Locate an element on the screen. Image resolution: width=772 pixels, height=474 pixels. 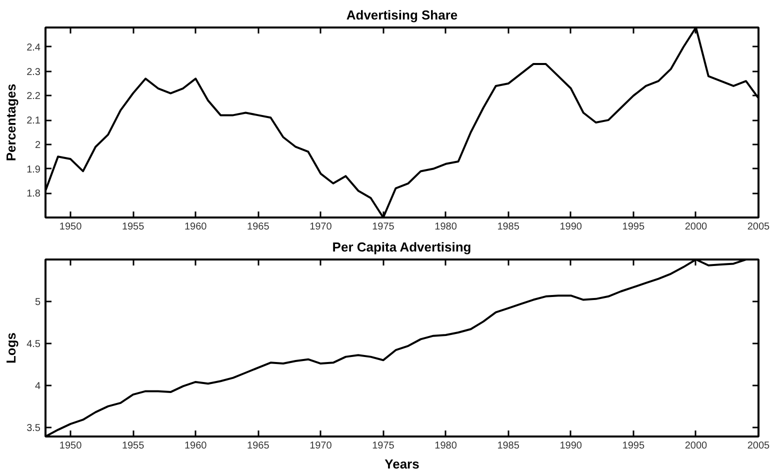
y-tick-label: 2 is located at coordinates (37, 145).